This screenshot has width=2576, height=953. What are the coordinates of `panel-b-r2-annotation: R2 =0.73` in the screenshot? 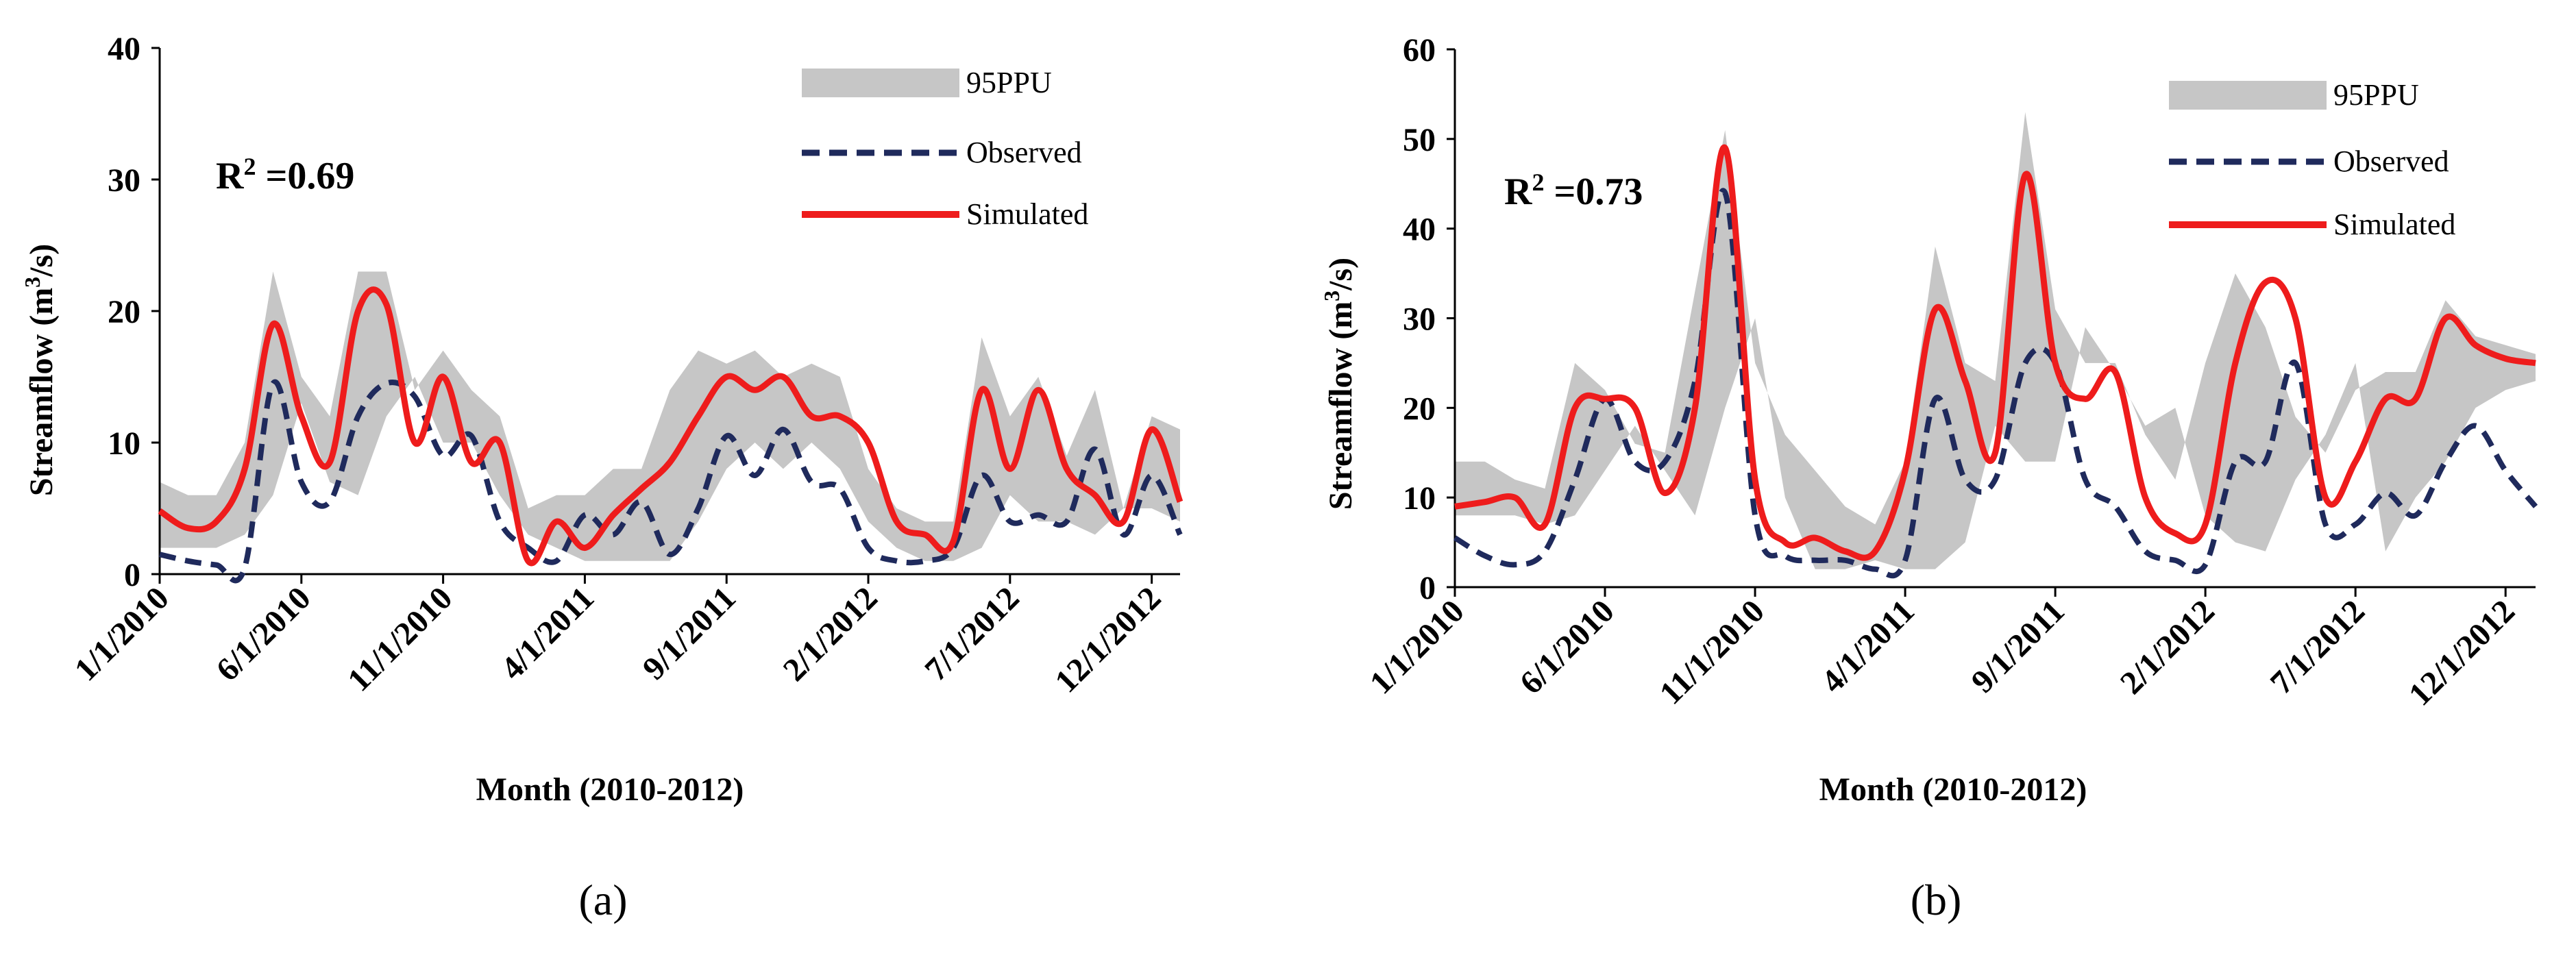 It's located at (1574, 191).